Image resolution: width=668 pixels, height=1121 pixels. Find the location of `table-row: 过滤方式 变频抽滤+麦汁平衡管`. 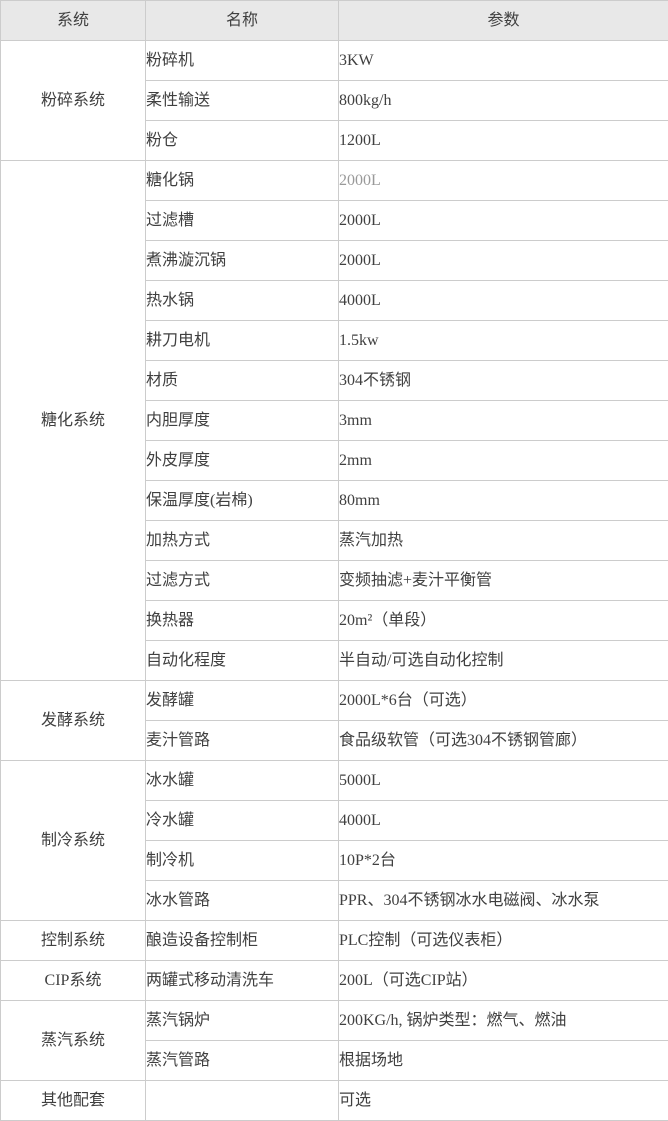

table-row: 过滤方式 变频抽滤+麦汁平衡管 is located at coordinates (334, 580).